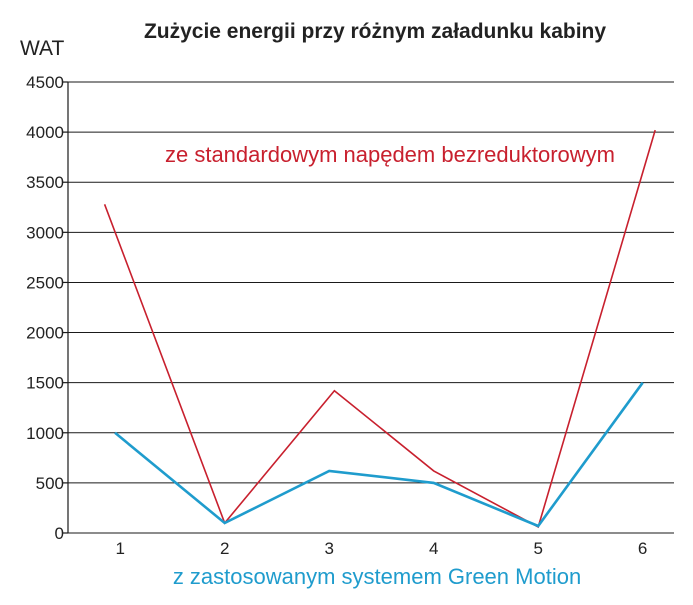 Image resolution: width=693 pixels, height=605 pixels. Describe the element at coordinates (433, 548) in the screenshot. I see `x-tick-label: 4` at that location.